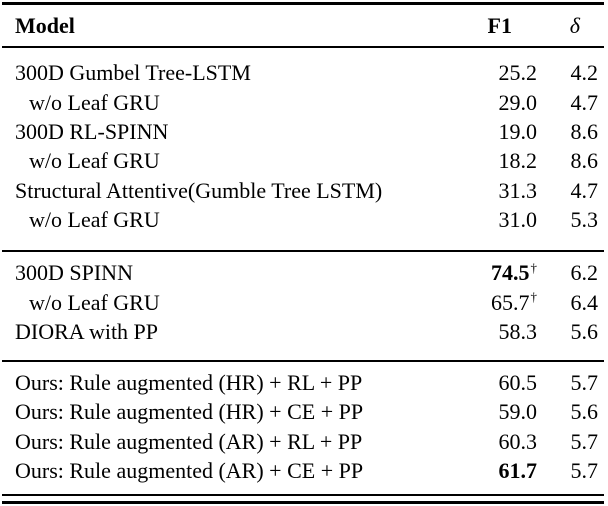 Image resolution: width=608 pixels, height=506 pixels. Describe the element at coordinates (304, 302) in the screenshot. I see `table-row: w/o Leaf GRU 65.7† 6.4` at that location.